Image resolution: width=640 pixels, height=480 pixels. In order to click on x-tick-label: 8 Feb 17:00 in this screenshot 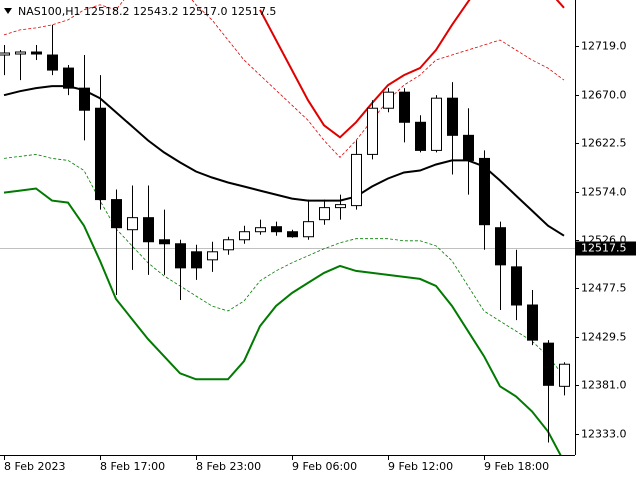, I will do `click(132, 466)`.